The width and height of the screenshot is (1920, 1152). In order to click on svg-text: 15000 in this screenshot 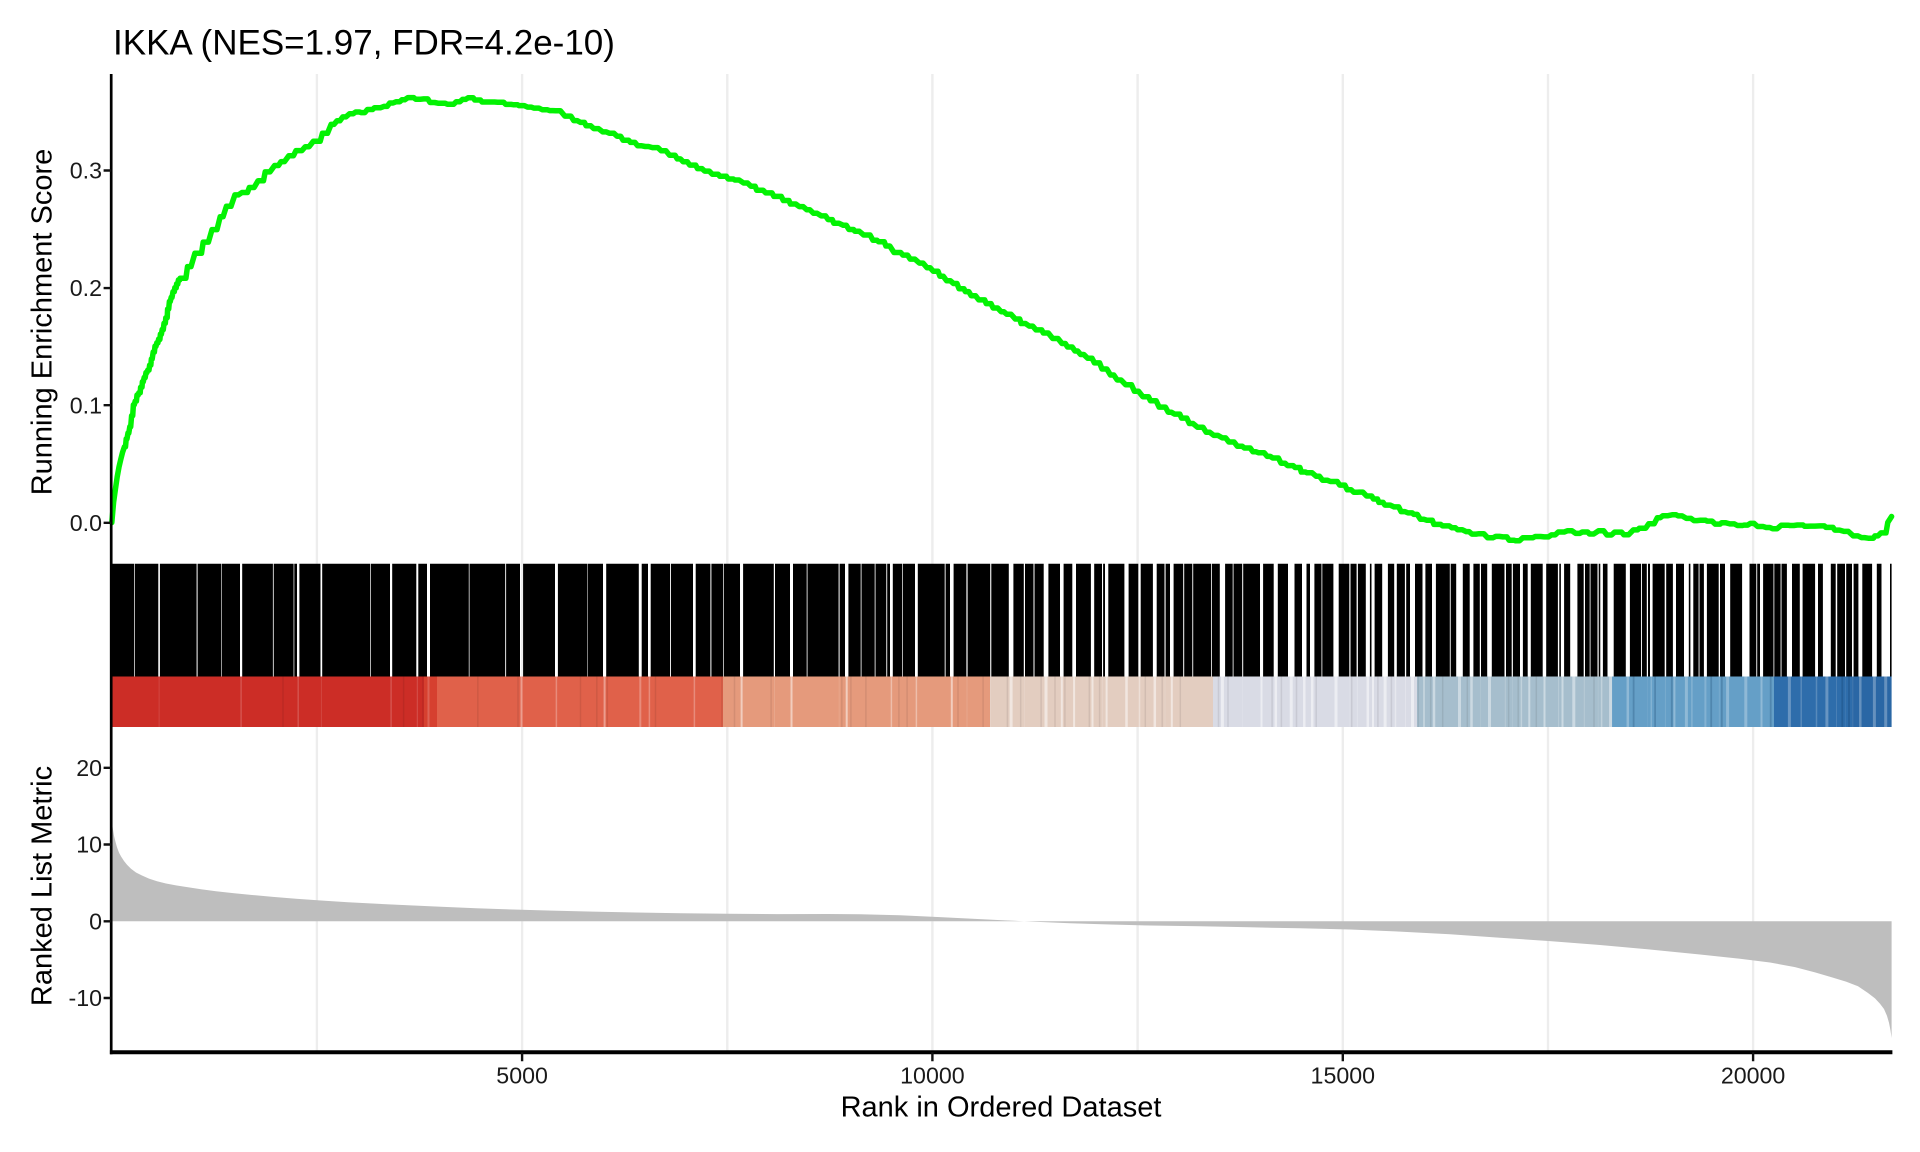, I will do `click(1343, 1075)`.